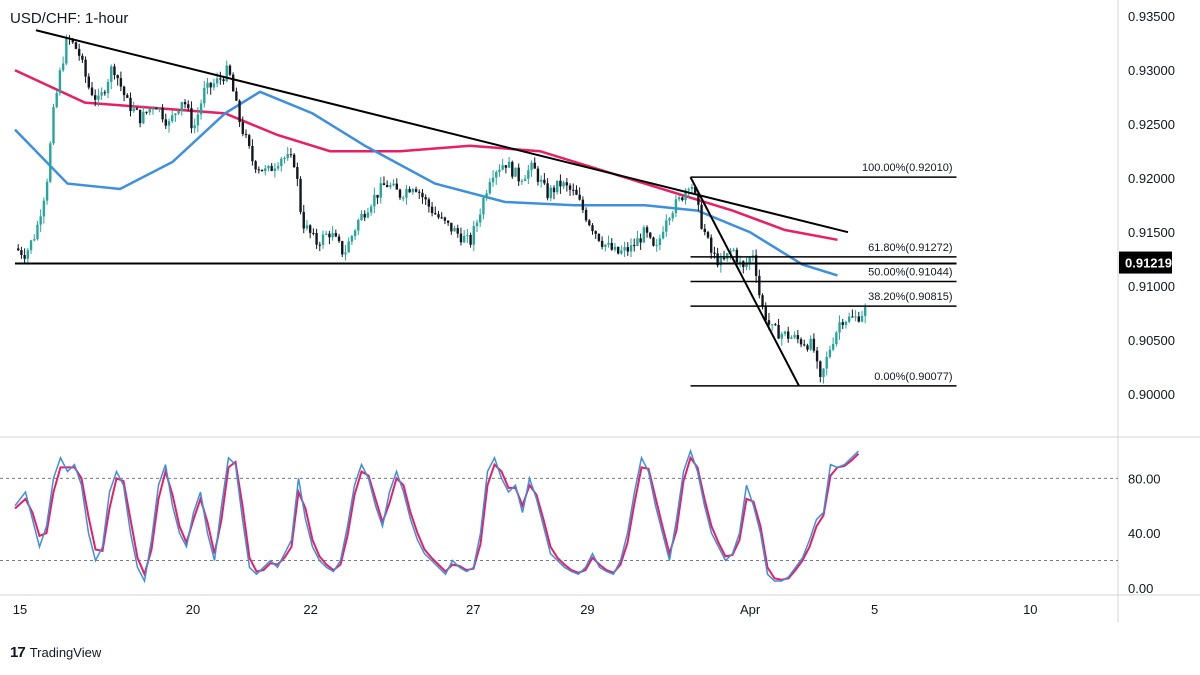 This screenshot has height=675, width=1200. Describe the element at coordinates (750, 609) in the screenshot. I see `time-tick-label: Apr` at that location.